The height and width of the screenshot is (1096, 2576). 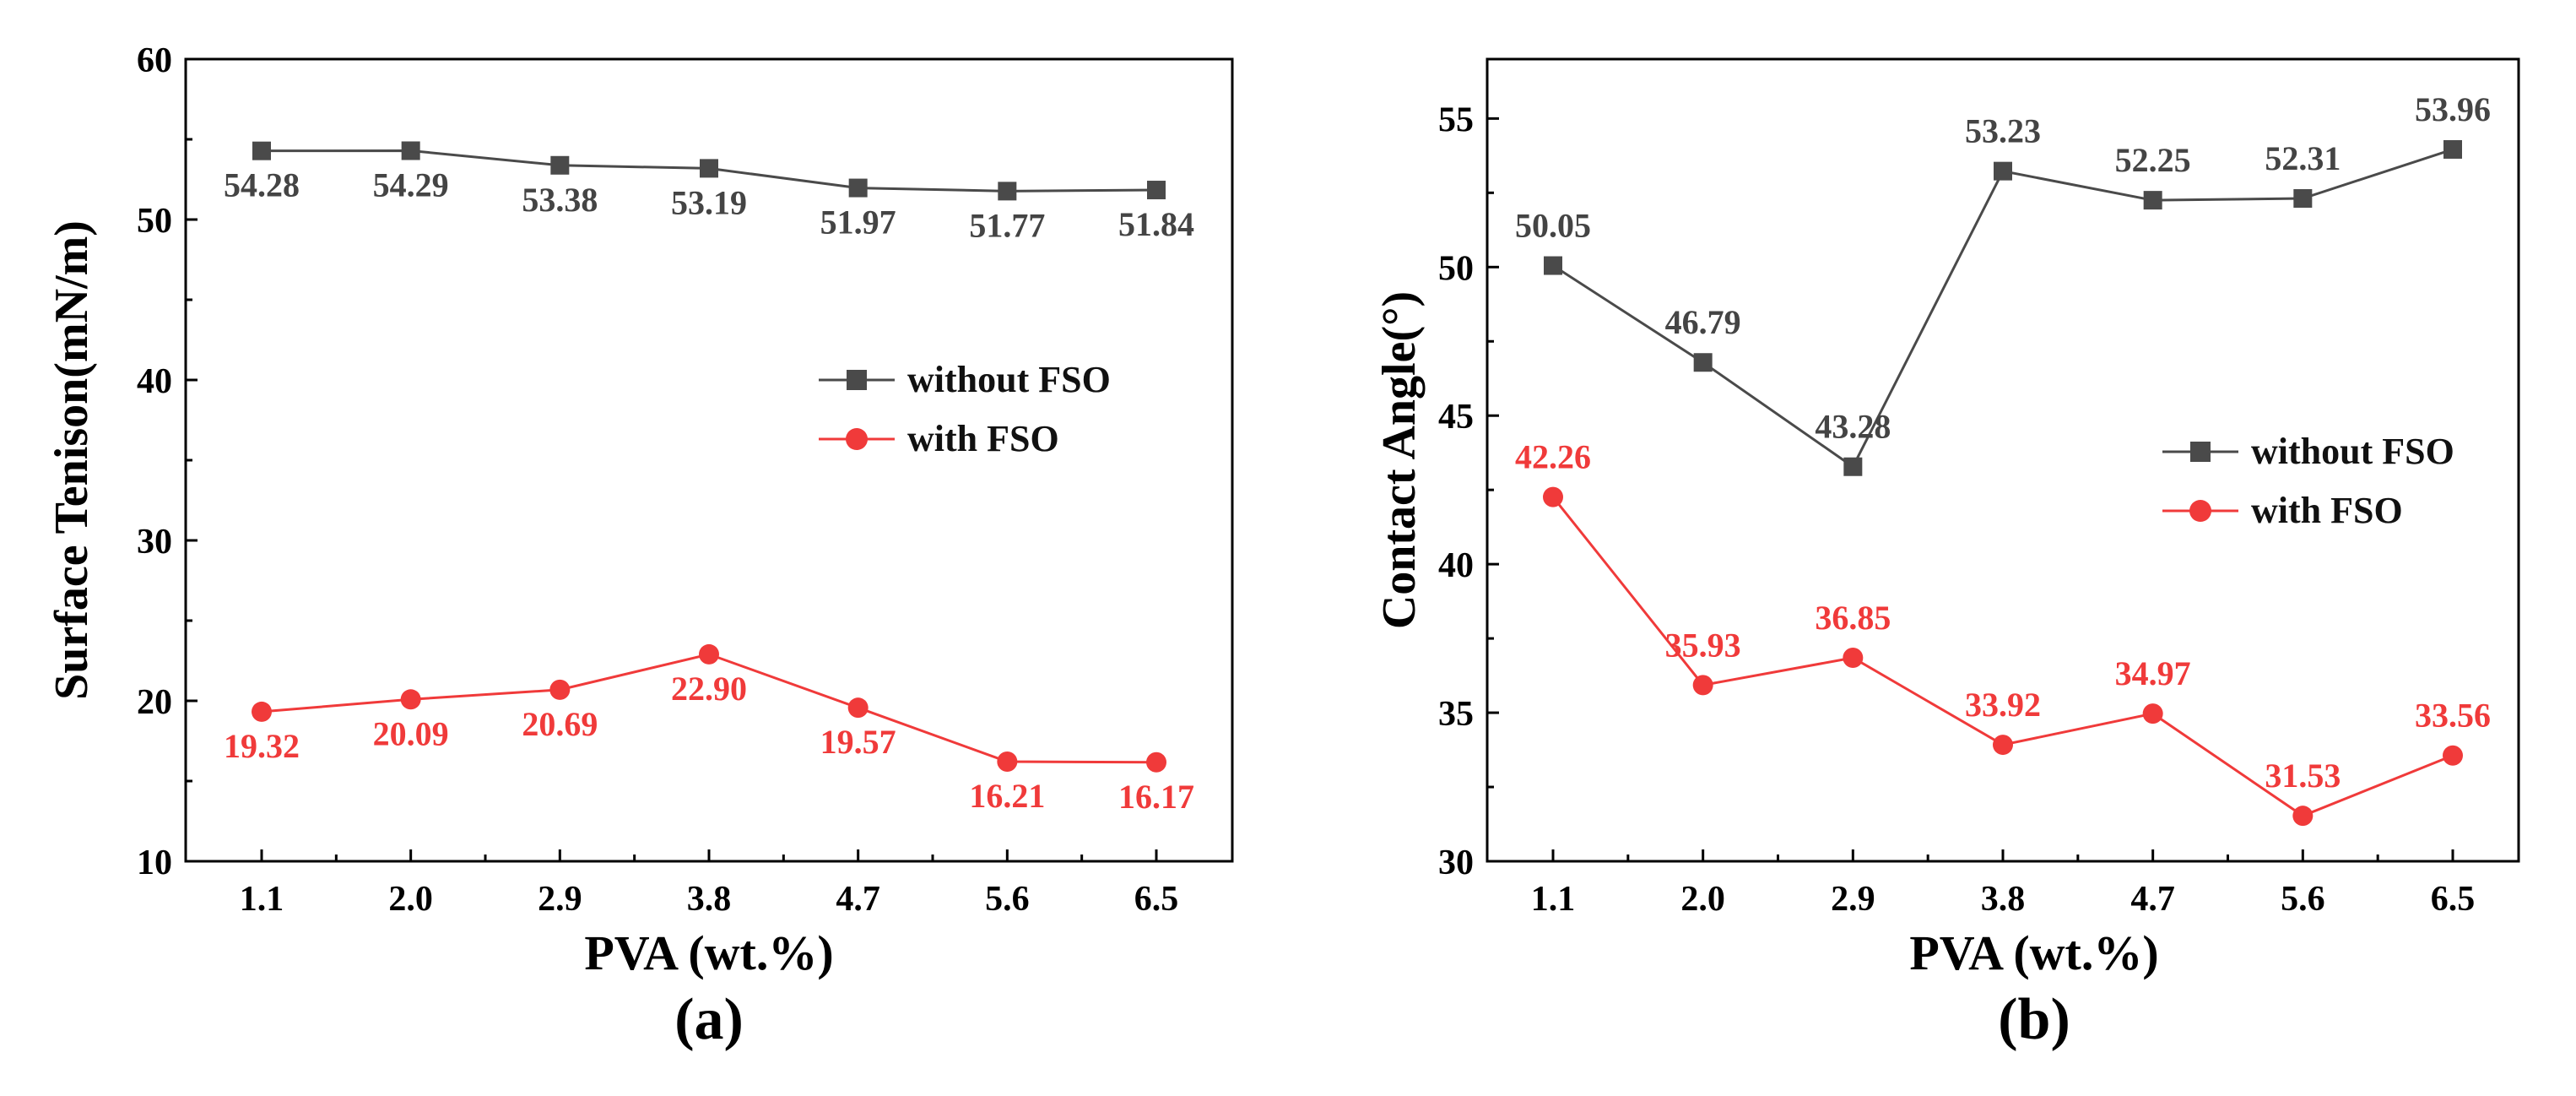 I want to click on data-label-with-fso: 19.32, so click(x=262, y=746).